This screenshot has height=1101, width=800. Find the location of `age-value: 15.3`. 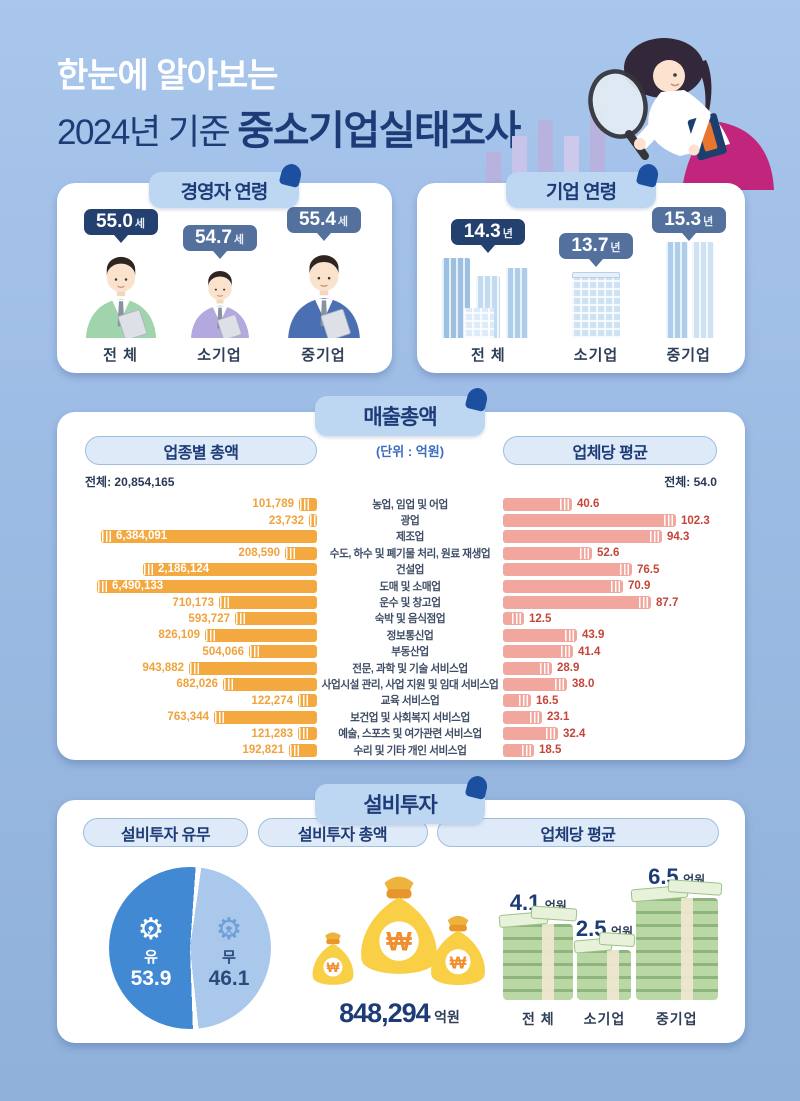

age-value: 15.3 is located at coordinates (683, 219).